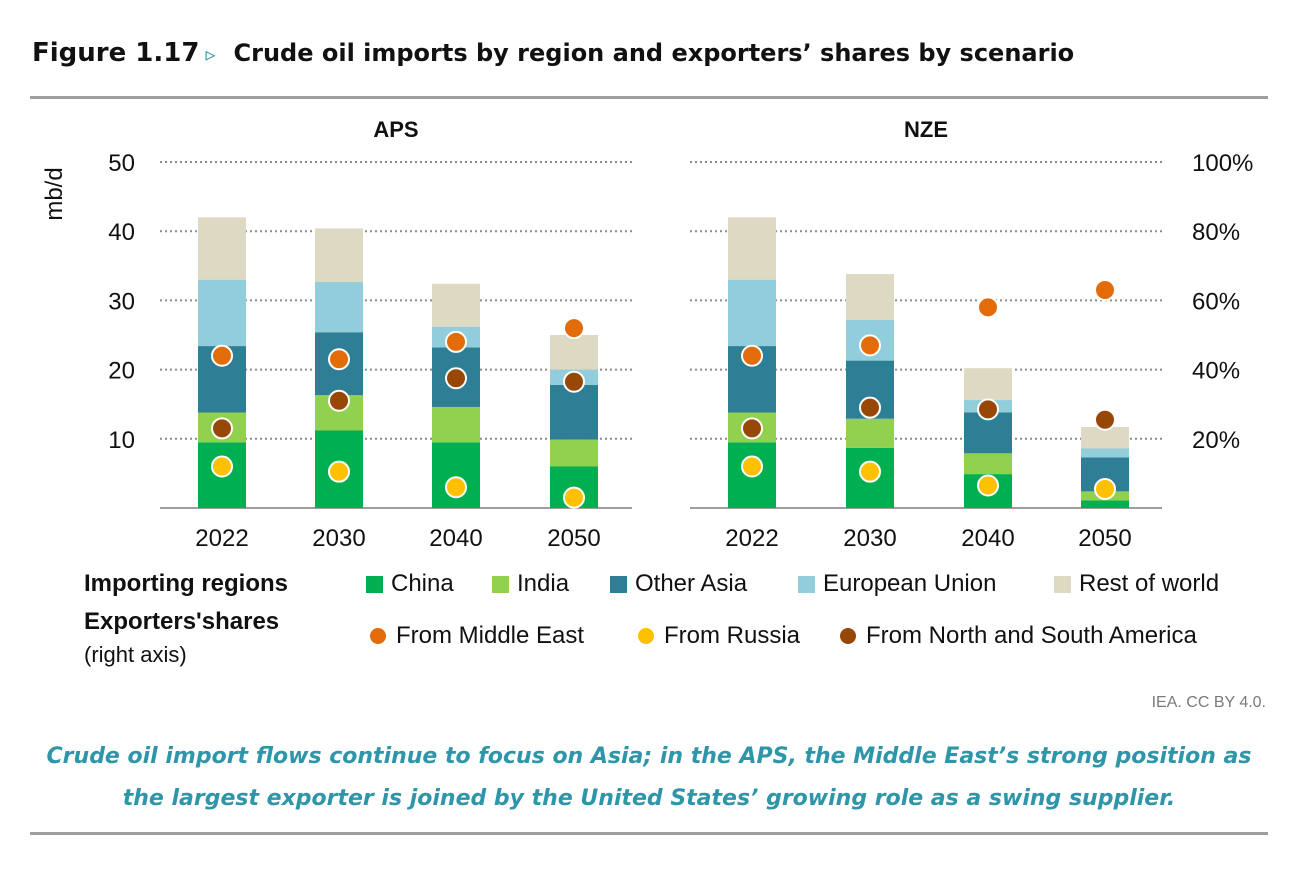  Describe the element at coordinates (374, 584) in the screenshot. I see `china-swatch` at that location.